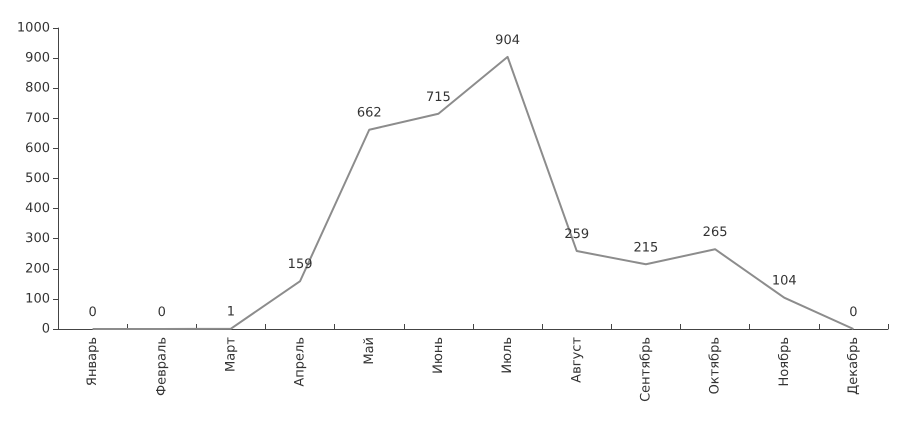  What do you see at coordinates (784, 361) in the screenshot?
I see `x-tick-label: Ноябрь` at bounding box center [784, 361].